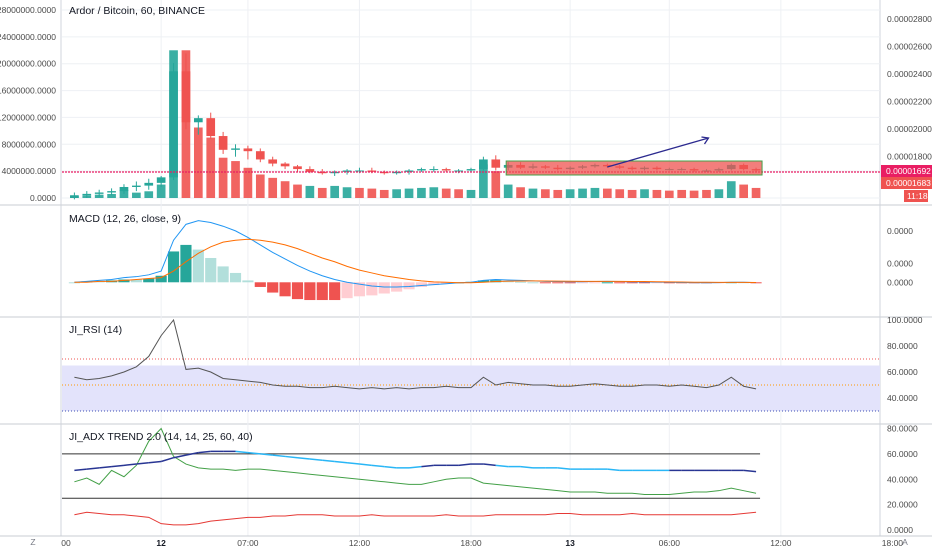 Image resolution: width=932 pixels, height=550 pixels. I want to click on chart-title: Ardor / Bitcoin, 60, BINANCE, so click(137, 11).